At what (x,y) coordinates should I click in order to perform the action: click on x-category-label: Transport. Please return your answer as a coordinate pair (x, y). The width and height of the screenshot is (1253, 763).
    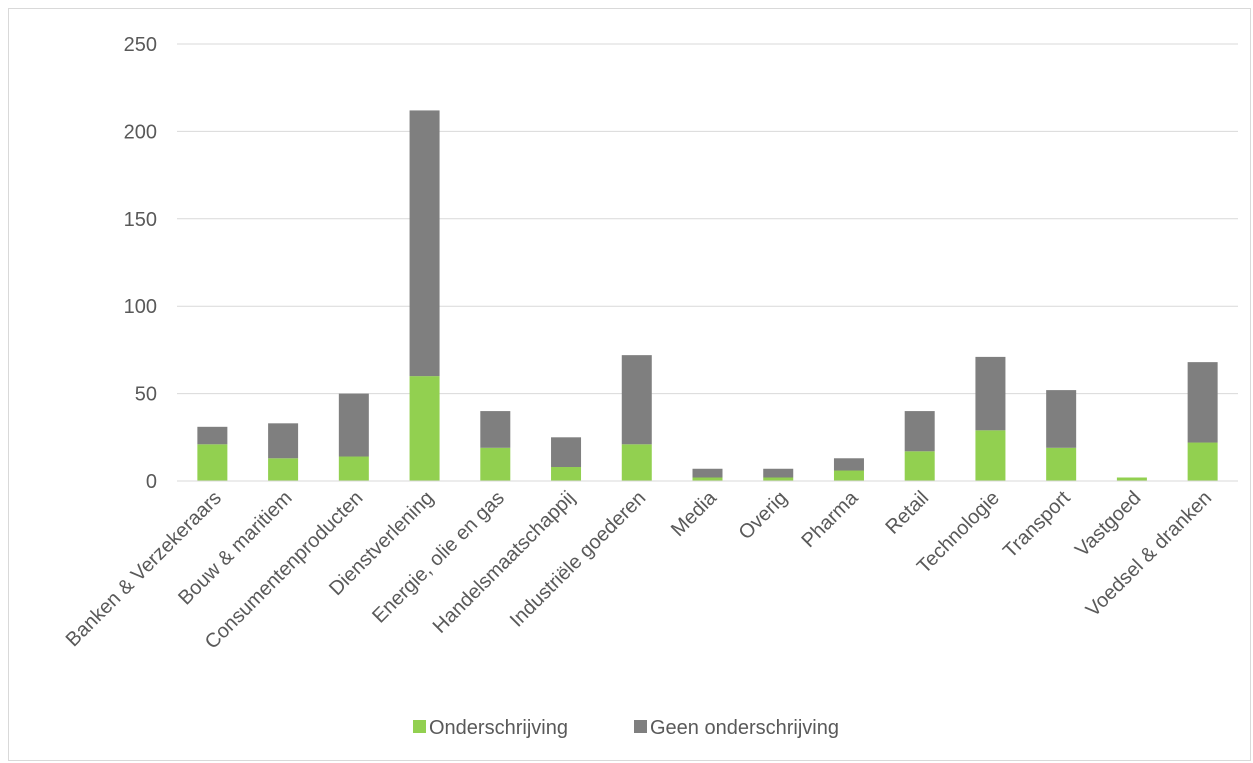
    Looking at the image, I should click on (1037, 525).